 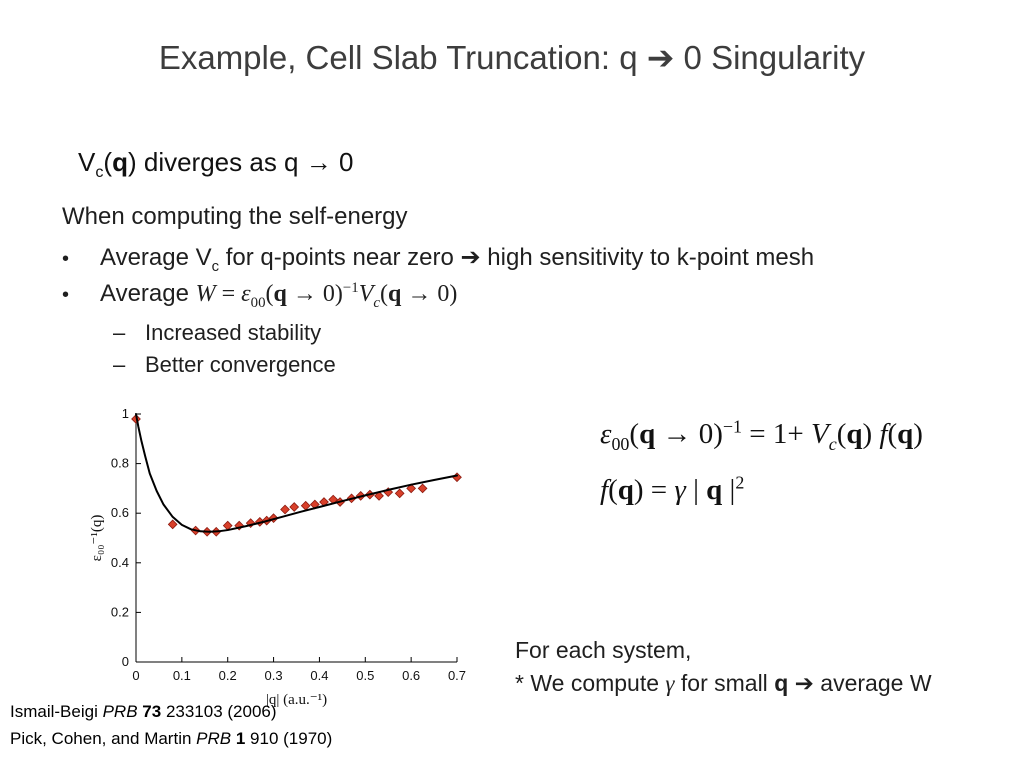 I want to click on note-line-2: * We compute γ for small q ➔ average W, so click(x=723, y=683).